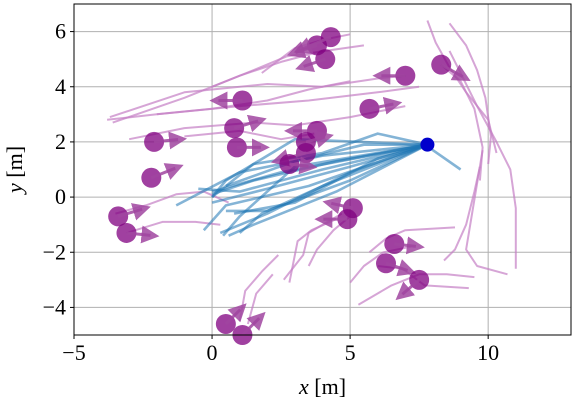 The height and width of the screenshot is (406, 574). What do you see at coordinates (60, 31) in the screenshot?
I see `y-tick-label: 6` at bounding box center [60, 31].